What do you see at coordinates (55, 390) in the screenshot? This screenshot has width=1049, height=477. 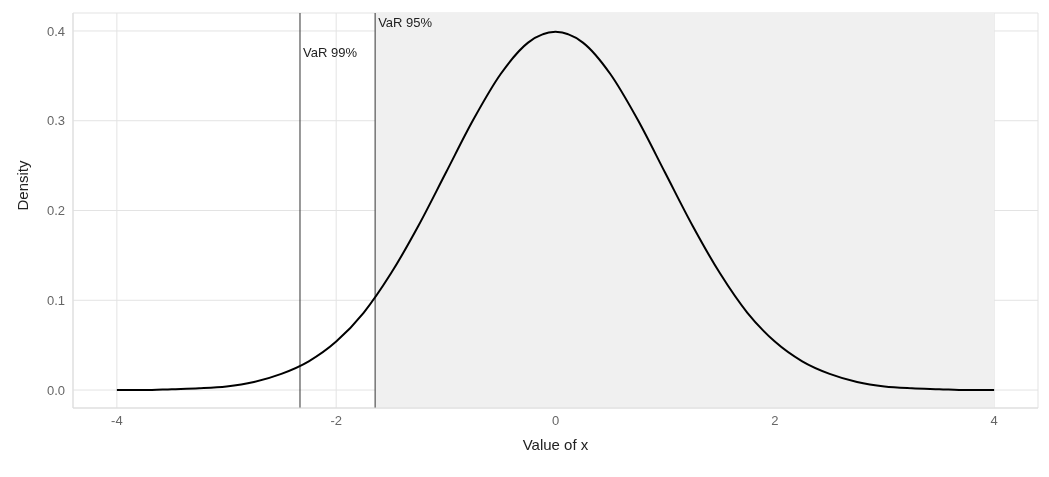 I see `y-tick-label: 0.0` at bounding box center [55, 390].